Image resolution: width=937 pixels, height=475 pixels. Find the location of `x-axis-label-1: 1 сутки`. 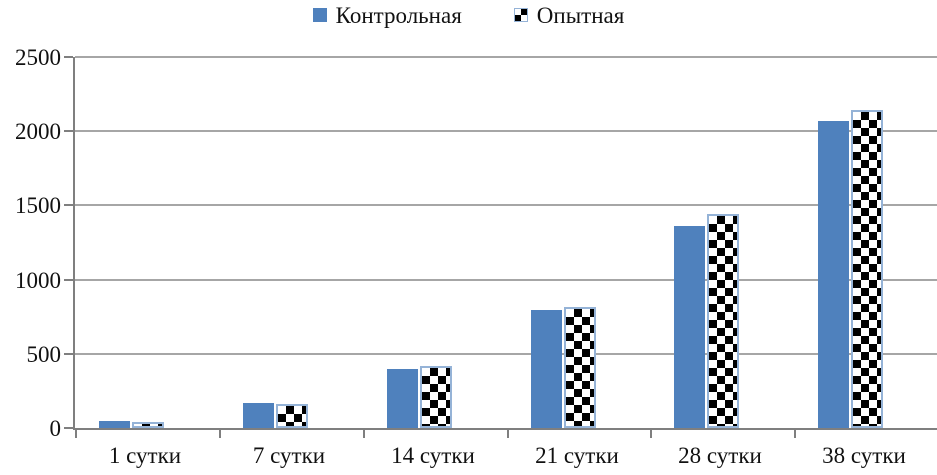

x-axis-label-1: 1 сутки is located at coordinates (145, 455).